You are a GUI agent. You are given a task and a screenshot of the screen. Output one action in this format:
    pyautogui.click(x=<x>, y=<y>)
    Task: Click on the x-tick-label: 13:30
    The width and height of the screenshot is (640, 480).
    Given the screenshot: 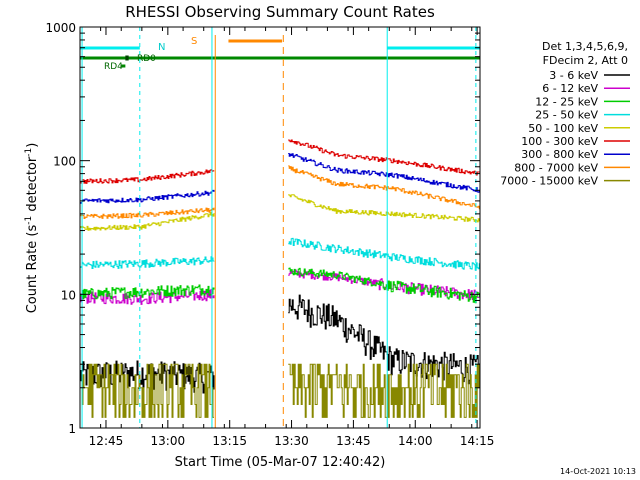 What is the action you would take?
    pyautogui.click(x=291, y=441)
    